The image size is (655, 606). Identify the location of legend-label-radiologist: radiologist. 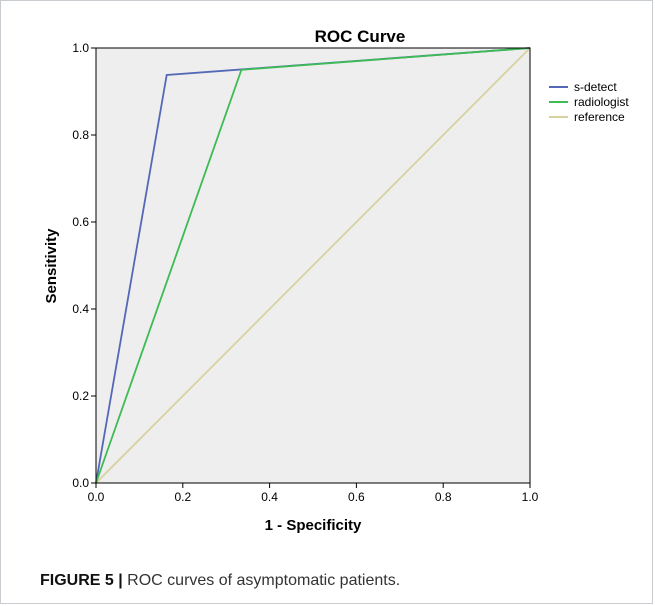
(601, 102).